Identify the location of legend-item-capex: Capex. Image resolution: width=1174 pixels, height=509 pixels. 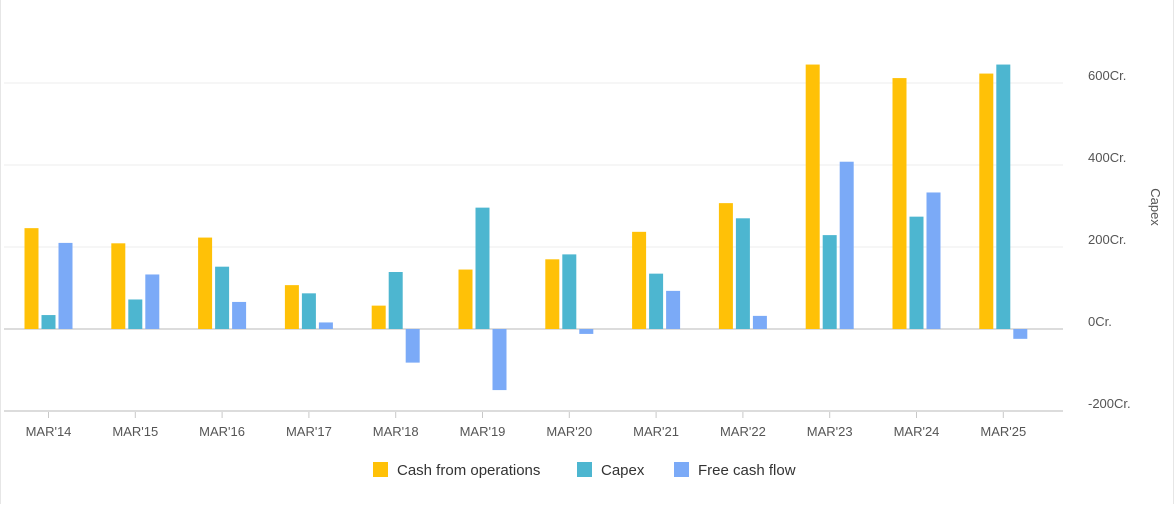
(611, 470).